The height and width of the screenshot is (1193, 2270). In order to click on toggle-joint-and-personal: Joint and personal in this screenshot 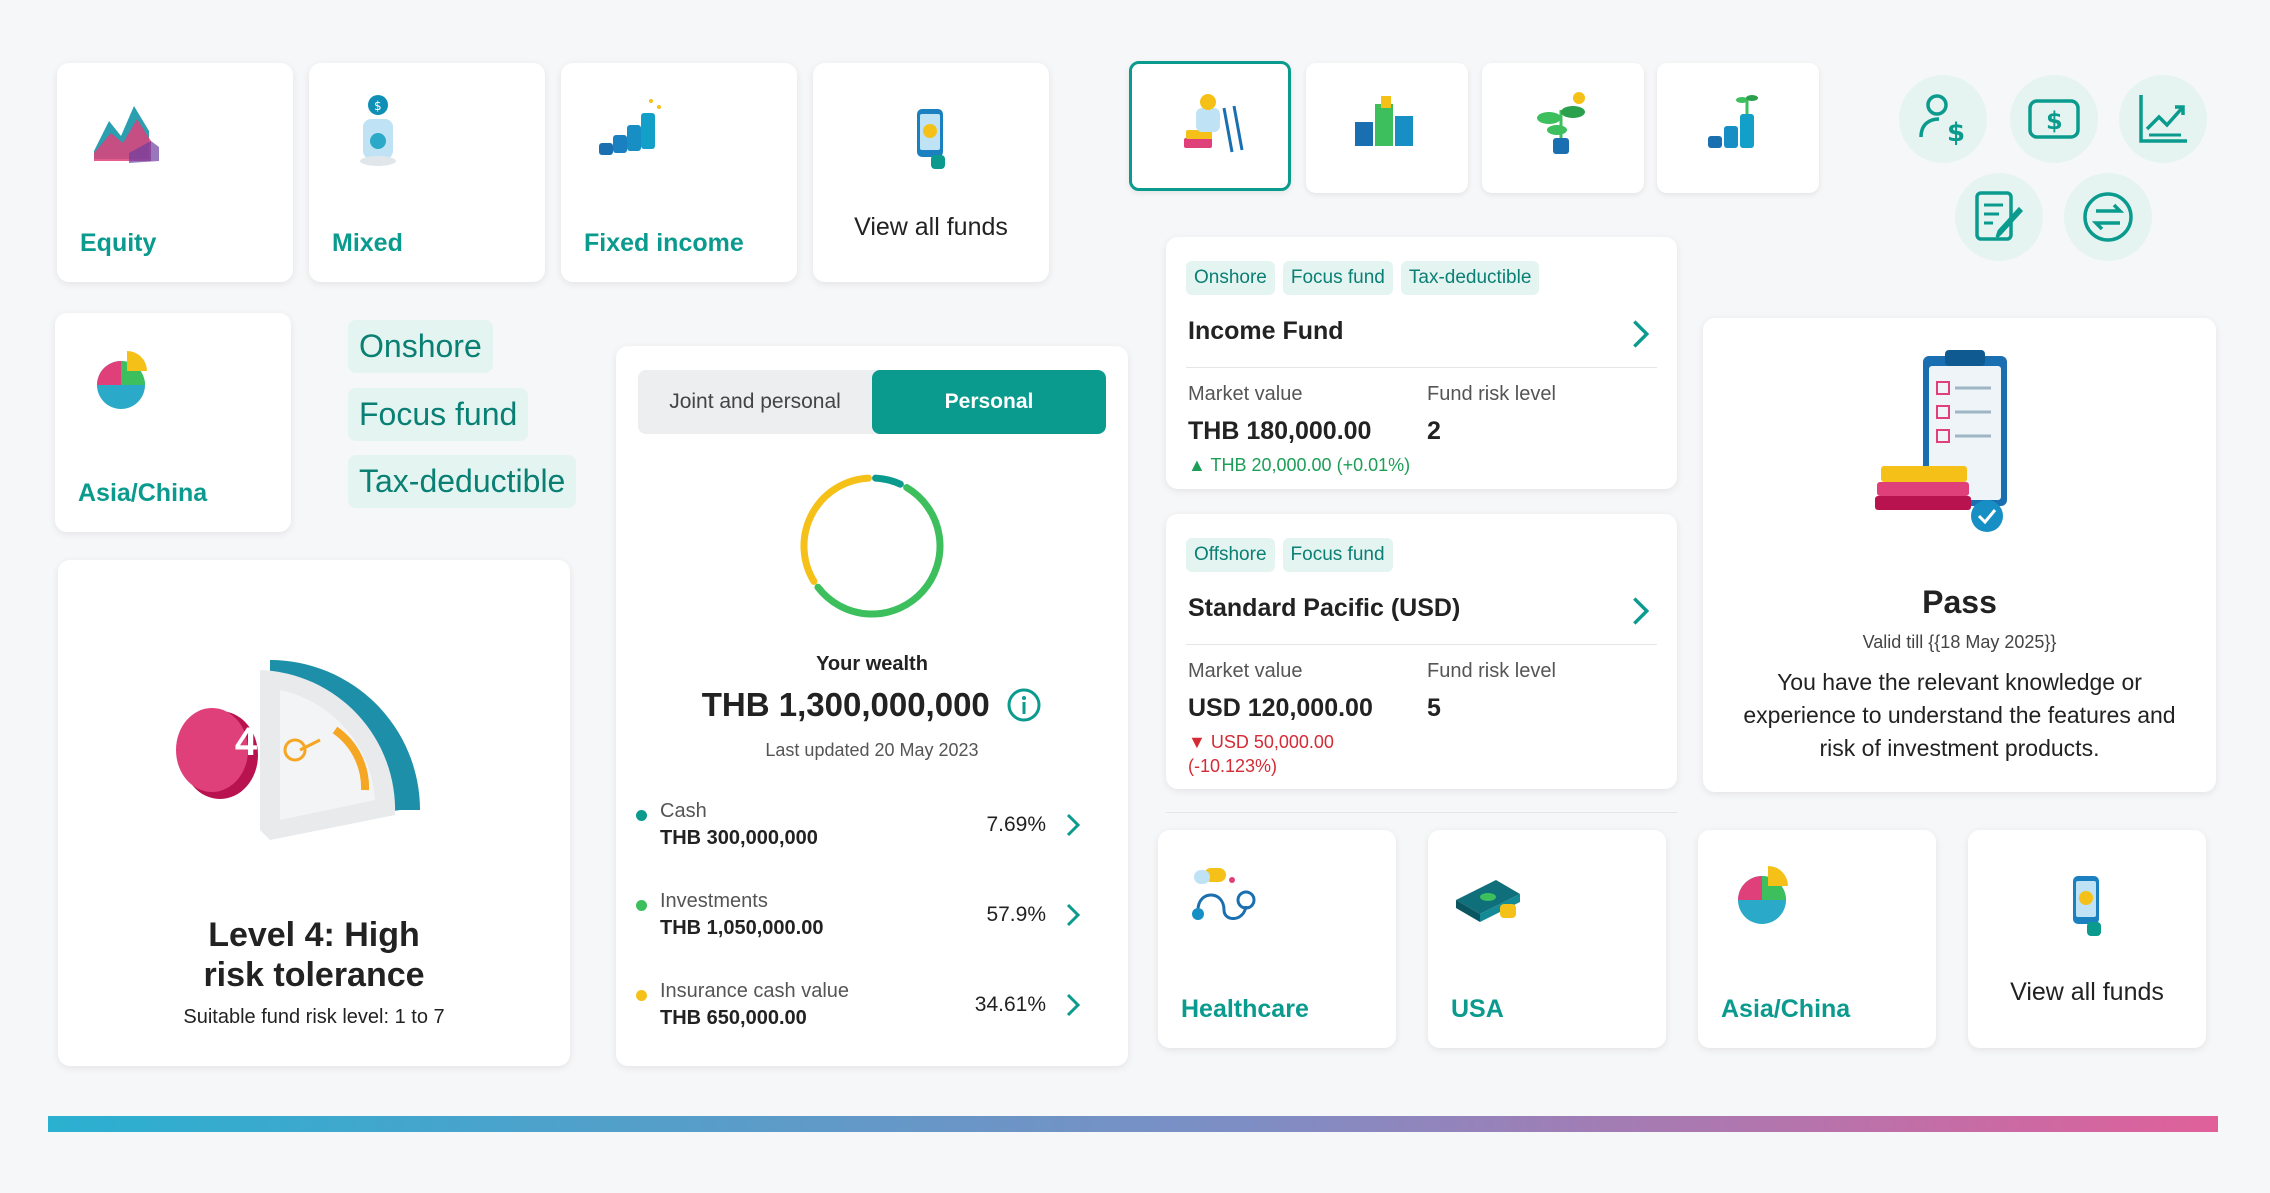, I will do `click(755, 401)`.